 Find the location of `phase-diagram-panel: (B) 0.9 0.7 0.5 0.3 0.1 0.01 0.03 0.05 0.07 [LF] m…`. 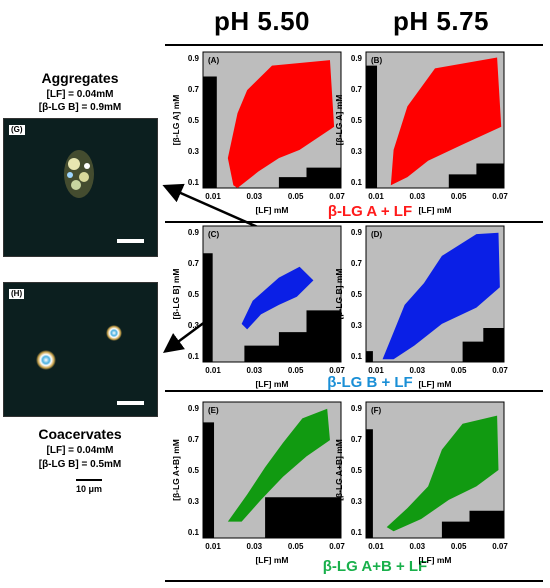

phase-diagram-panel: (B) 0.9 0.7 0.5 0.3 0.1 0.01 0.03 0.05 0.07 [LF] m… is located at coordinates (421, 133).